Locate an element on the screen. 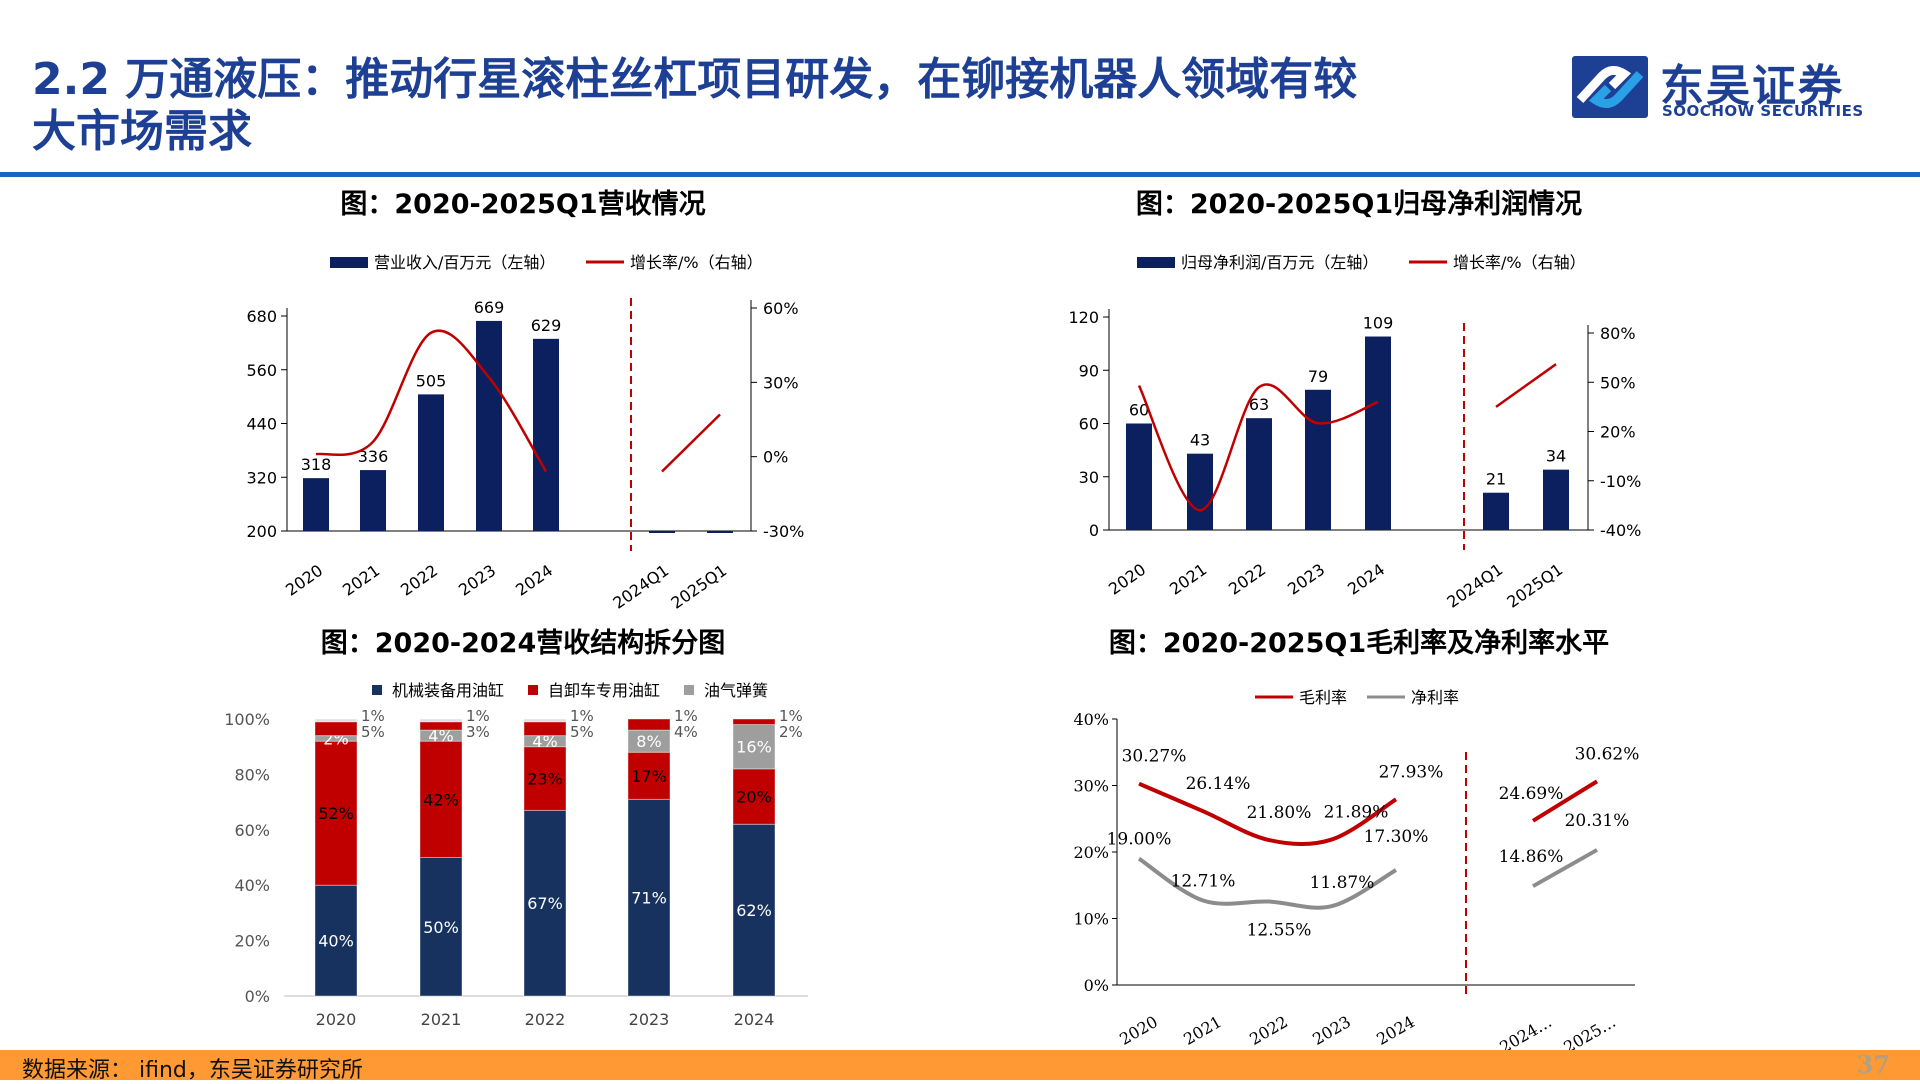 The image size is (1920, 1084). data-source: 数据来源： ifind，东吴证券研究所 is located at coordinates (192, 1070).